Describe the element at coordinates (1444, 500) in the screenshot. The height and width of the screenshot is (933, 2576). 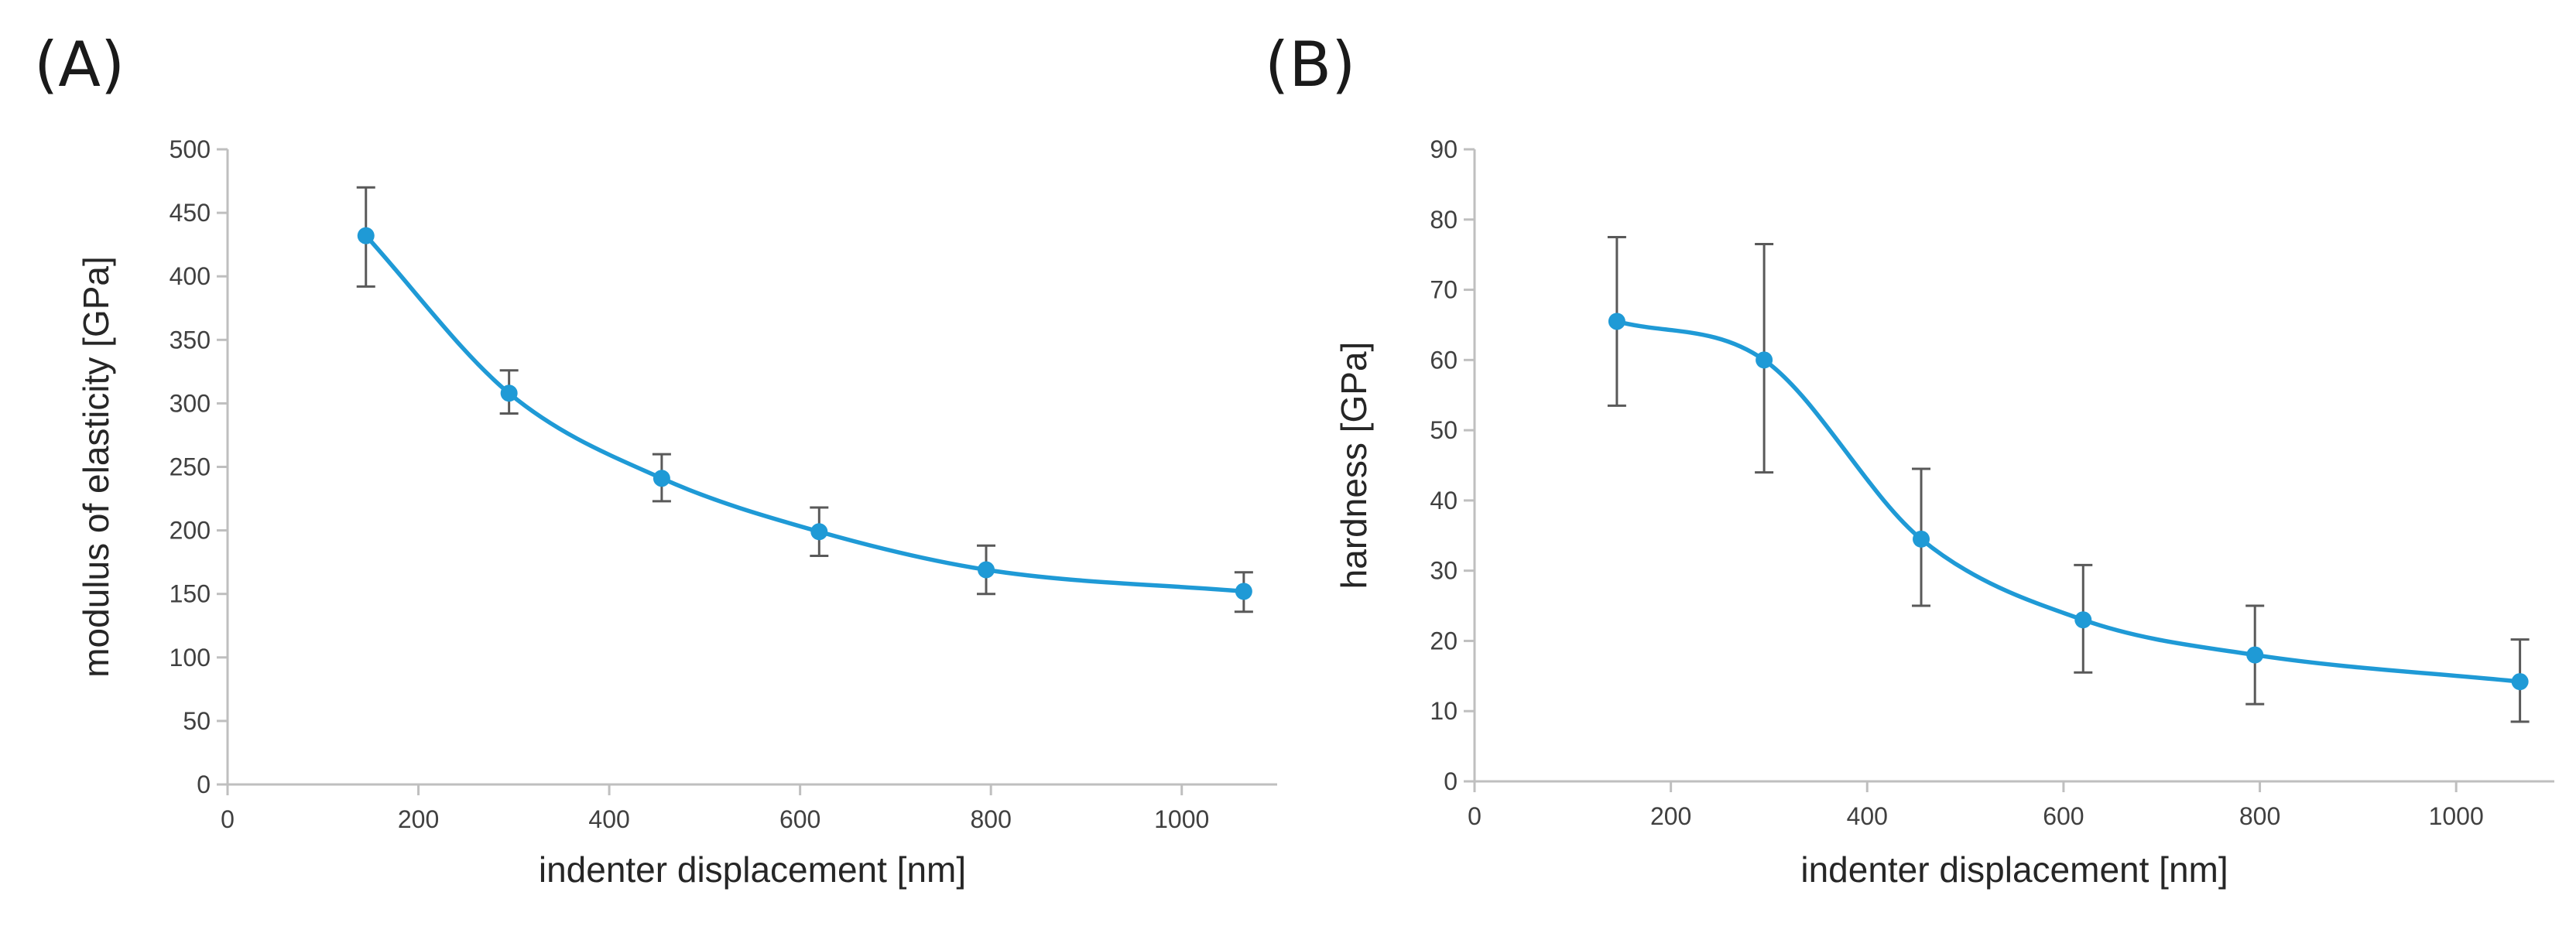
I see `y-tick-label: 40` at that location.